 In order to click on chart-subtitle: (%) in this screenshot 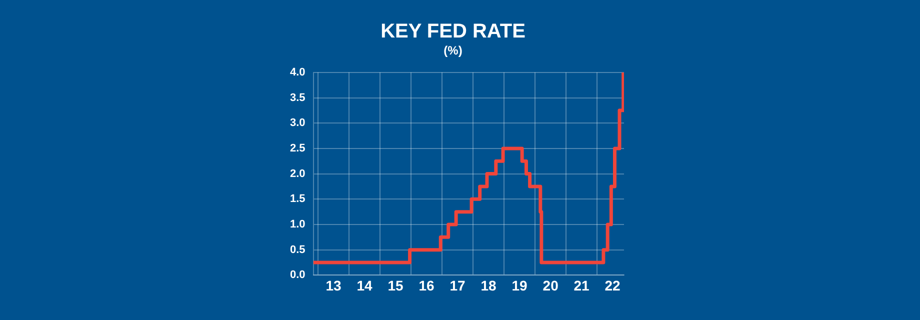, I will do `click(453, 51)`.